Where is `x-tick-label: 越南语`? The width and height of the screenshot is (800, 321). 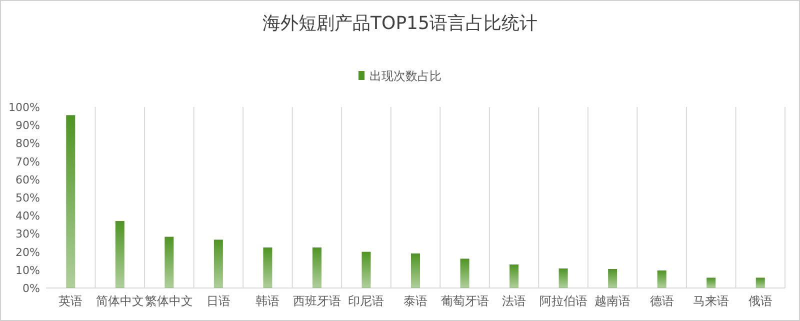 x-tick-label: 越南语 is located at coordinates (612, 301).